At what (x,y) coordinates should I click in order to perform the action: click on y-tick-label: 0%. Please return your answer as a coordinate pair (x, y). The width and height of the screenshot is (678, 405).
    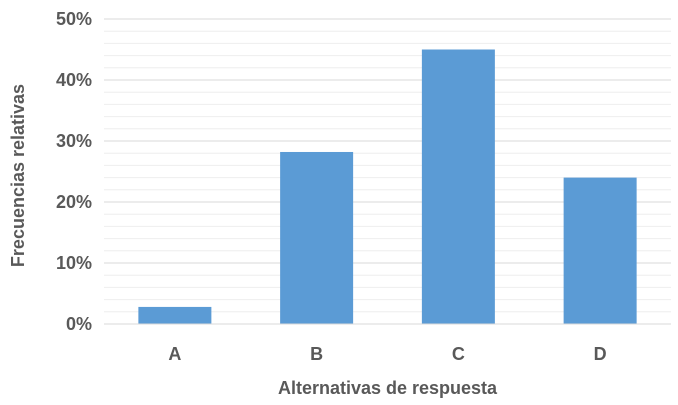
    Looking at the image, I should click on (79, 324).